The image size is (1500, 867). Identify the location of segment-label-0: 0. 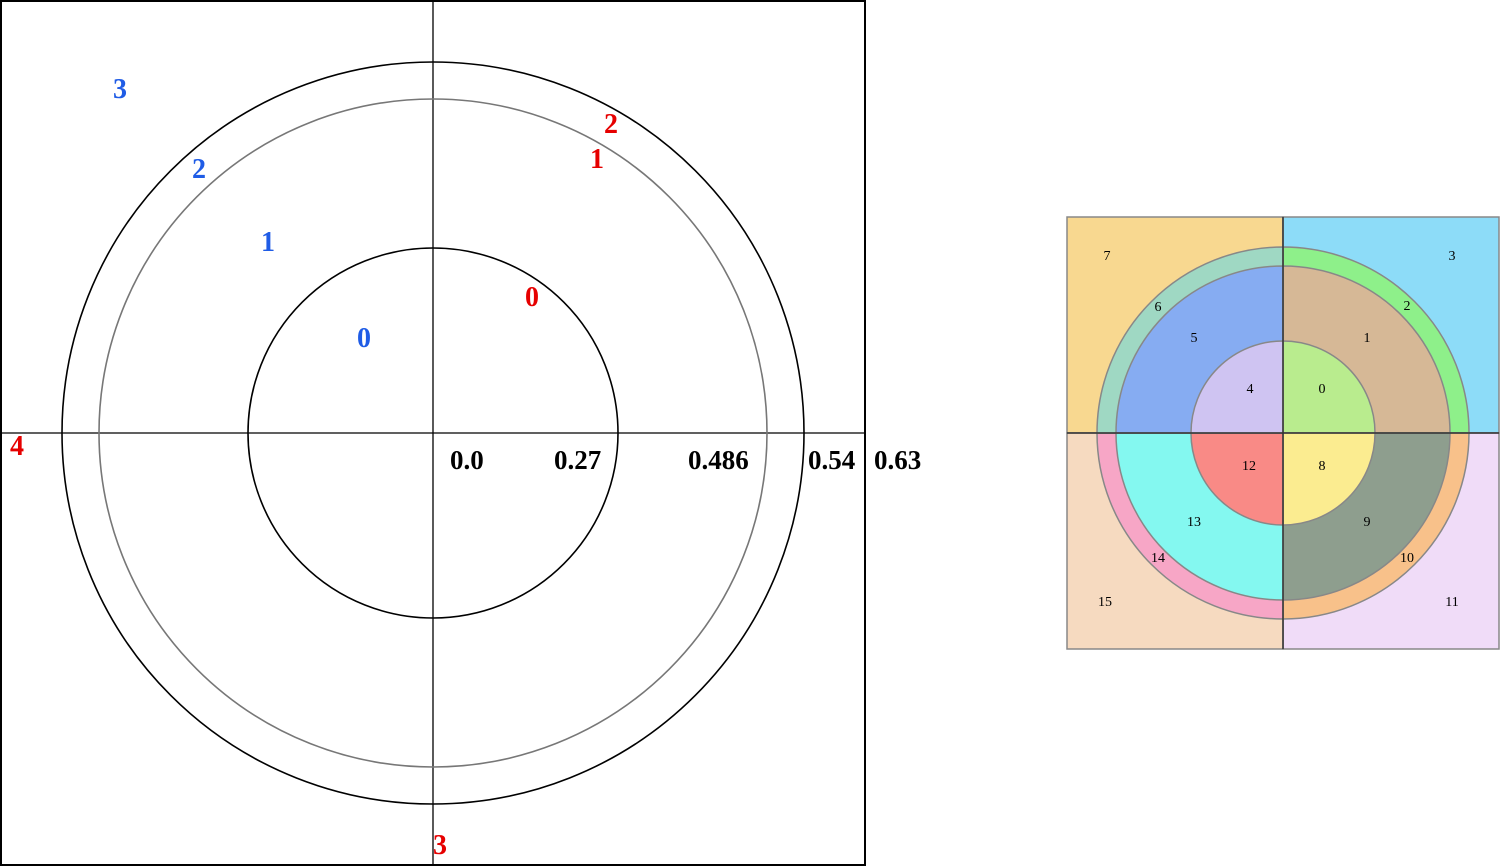
(1322, 389).